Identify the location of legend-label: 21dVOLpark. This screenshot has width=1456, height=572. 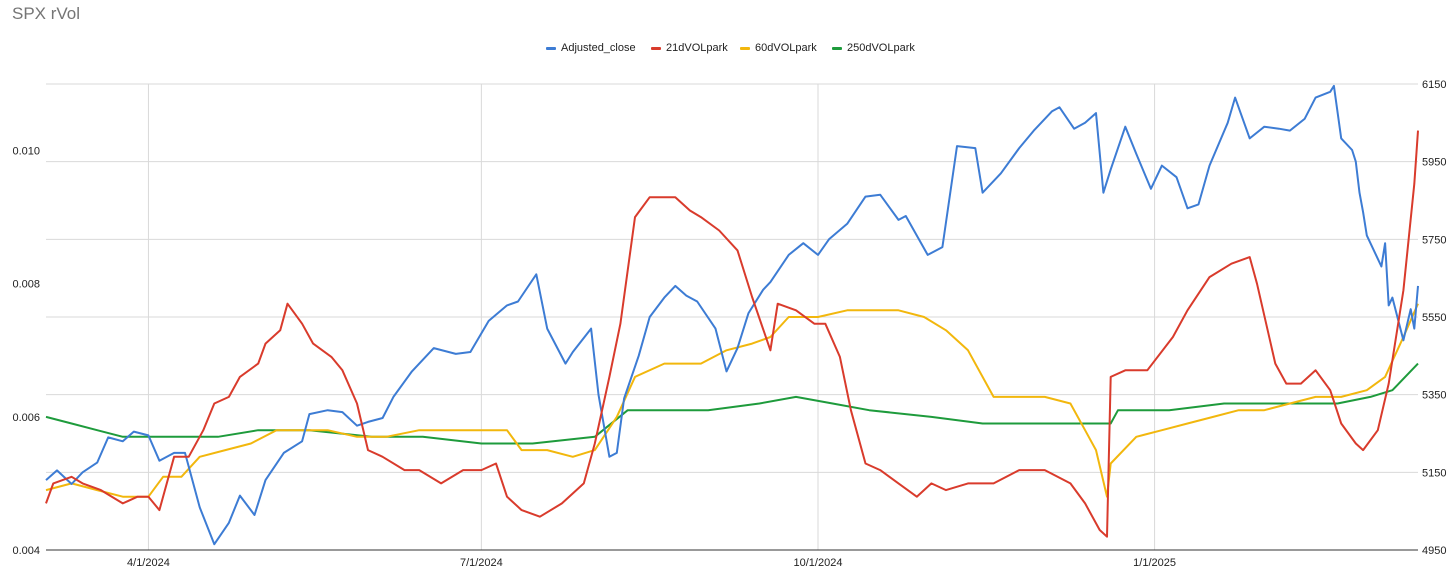
(697, 48).